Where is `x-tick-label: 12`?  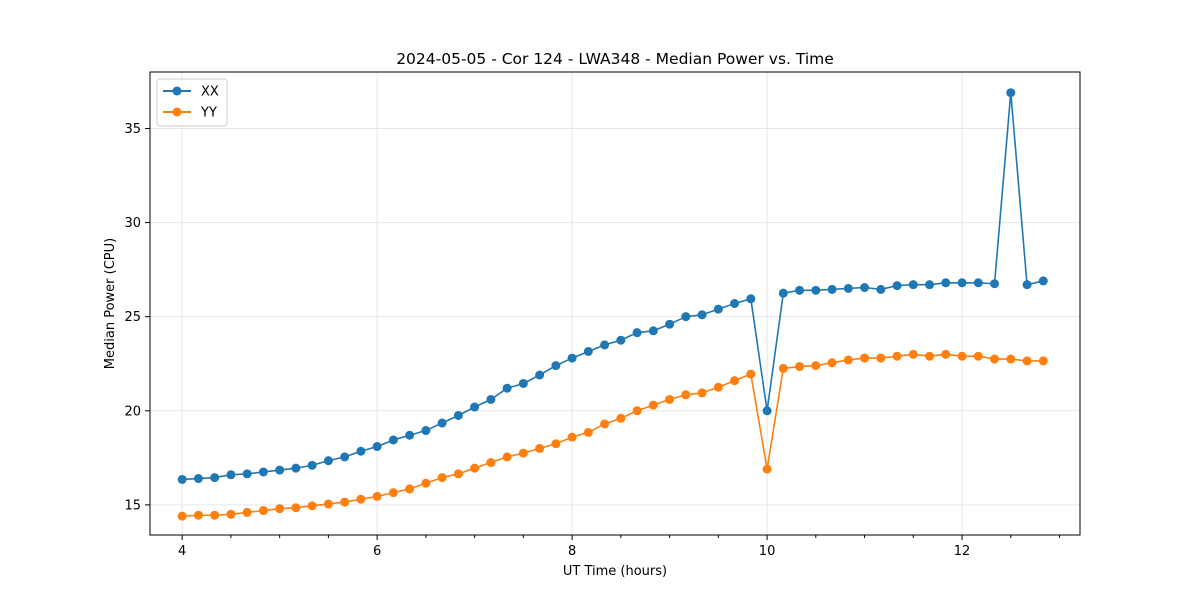
x-tick-label: 12 is located at coordinates (962, 551).